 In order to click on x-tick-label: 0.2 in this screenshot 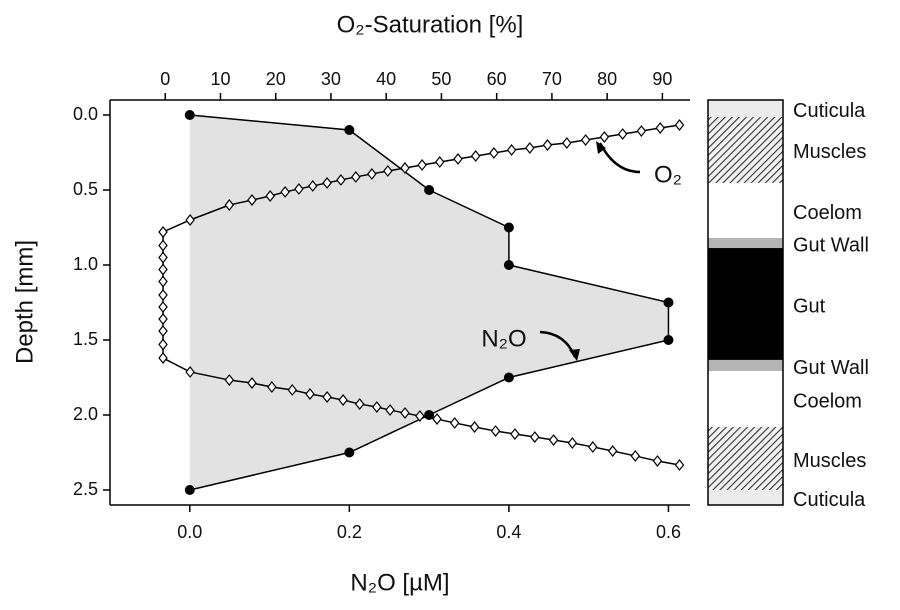, I will do `click(349, 532)`.